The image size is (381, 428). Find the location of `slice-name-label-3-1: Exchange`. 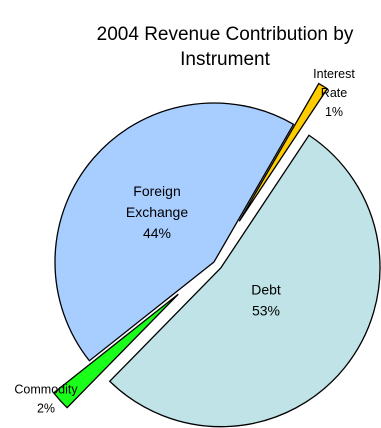

slice-name-label-3-1: Exchange is located at coordinates (157, 212).